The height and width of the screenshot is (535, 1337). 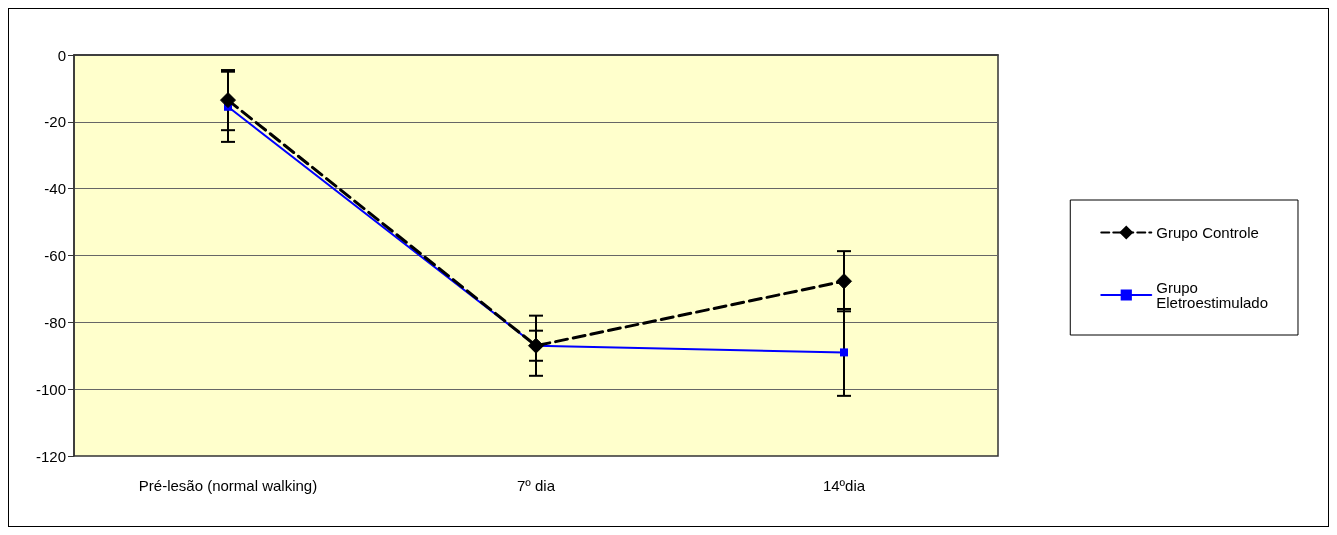 What do you see at coordinates (228, 485) in the screenshot?
I see `x-tick-label: Pré-lesão (normal walking)` at bounding box center [228, 485].